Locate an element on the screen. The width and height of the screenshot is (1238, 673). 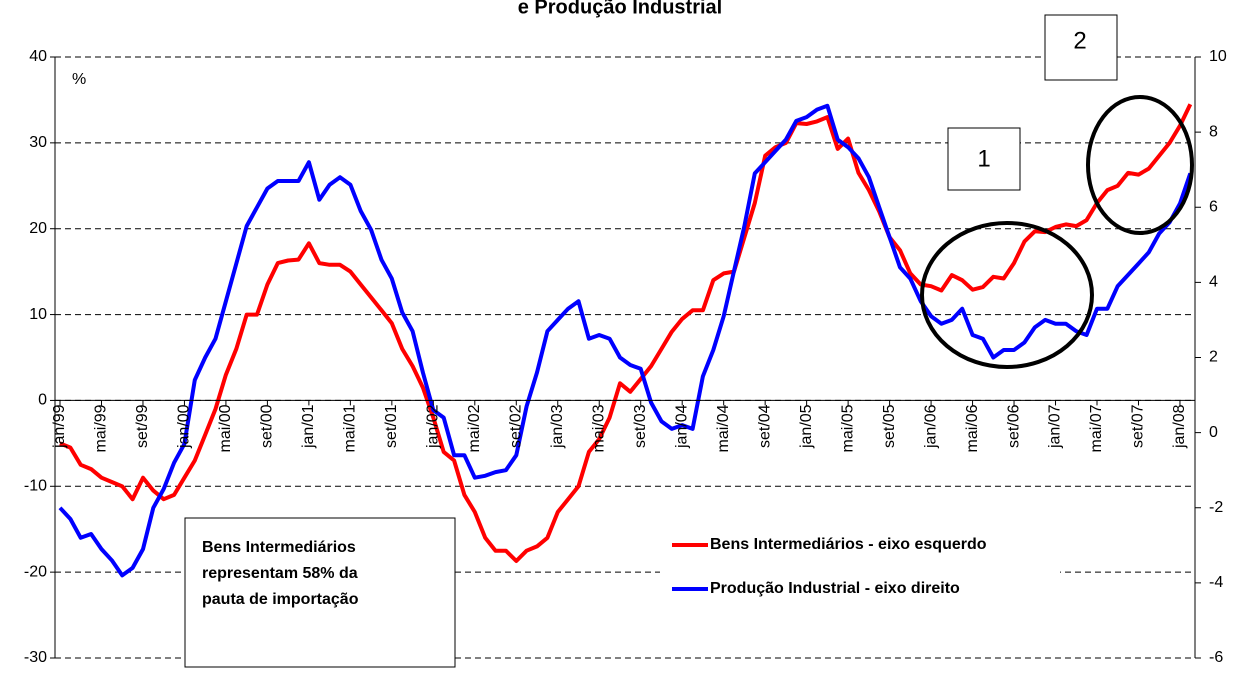
y2-tick-label: 2 is located at coordinates (1213, 357).